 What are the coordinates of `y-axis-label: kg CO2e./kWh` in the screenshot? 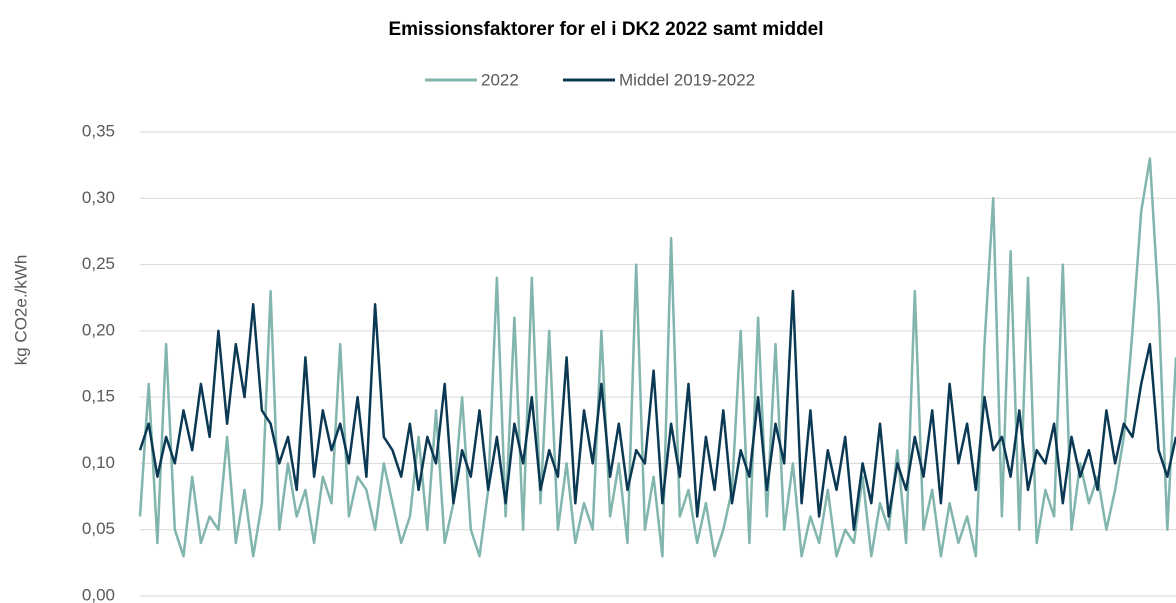 It's located at (20, 310).